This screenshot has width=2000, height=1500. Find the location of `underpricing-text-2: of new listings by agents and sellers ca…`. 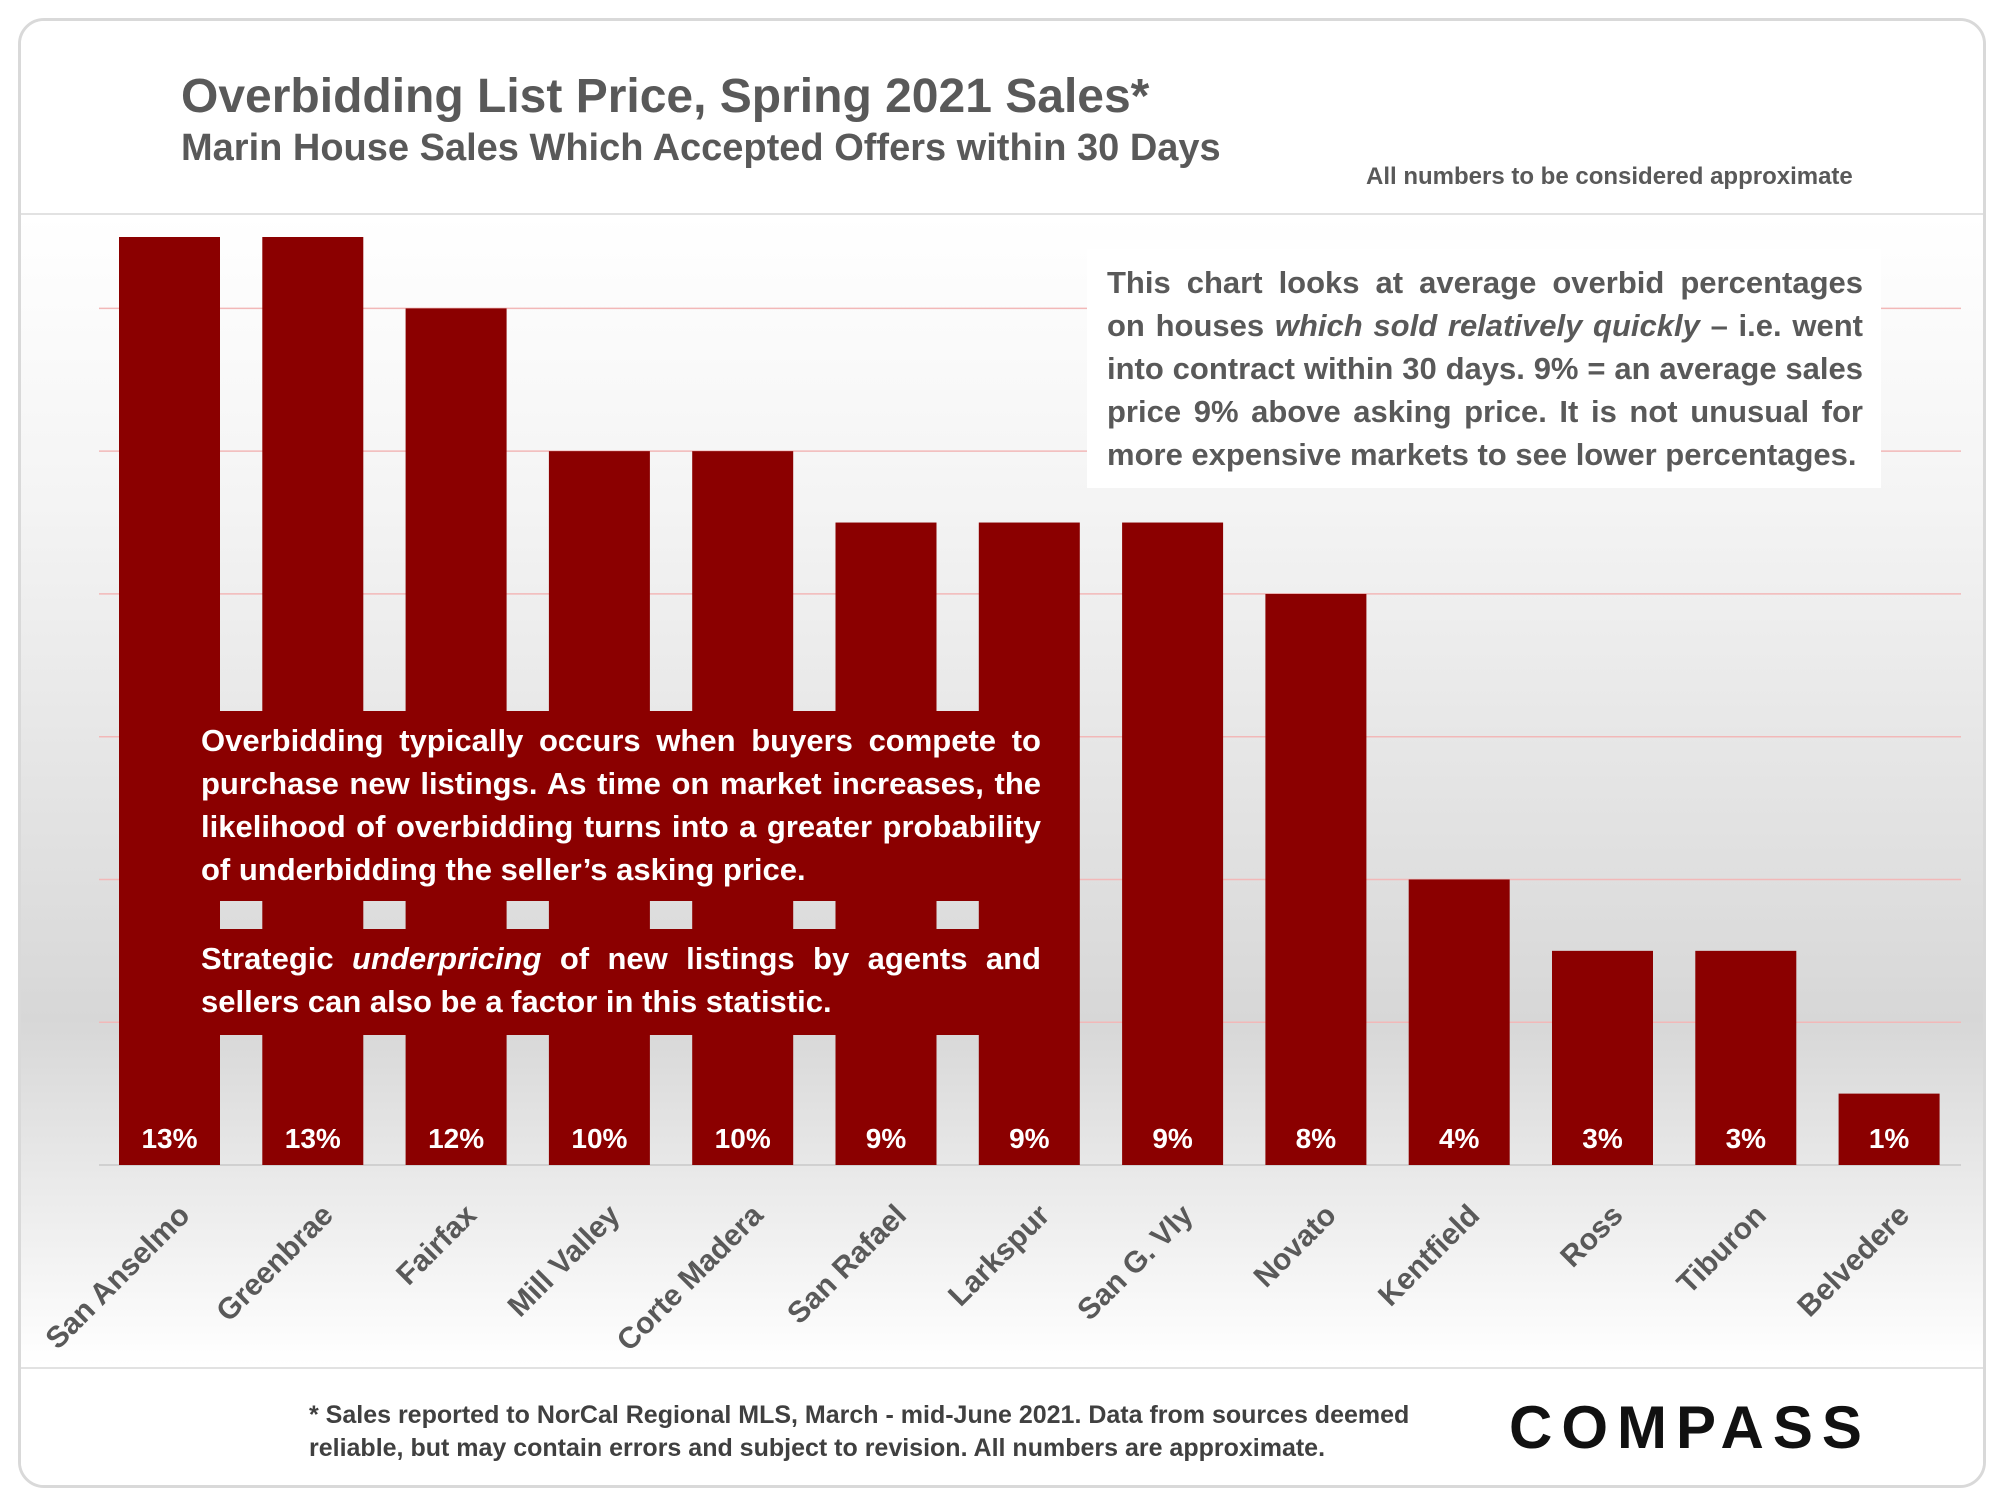

underpricing-text-2: of new listings by agents and sellers ca… is located at coordinates (621, 980).